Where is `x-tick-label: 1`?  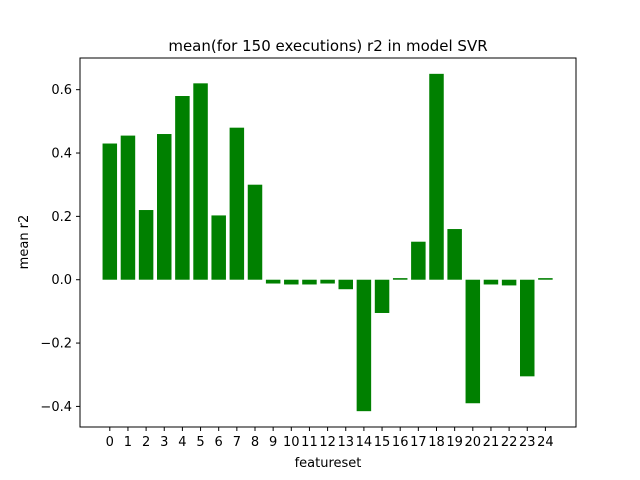 x-tick-label: 1 is located at coordinates (128, 442).